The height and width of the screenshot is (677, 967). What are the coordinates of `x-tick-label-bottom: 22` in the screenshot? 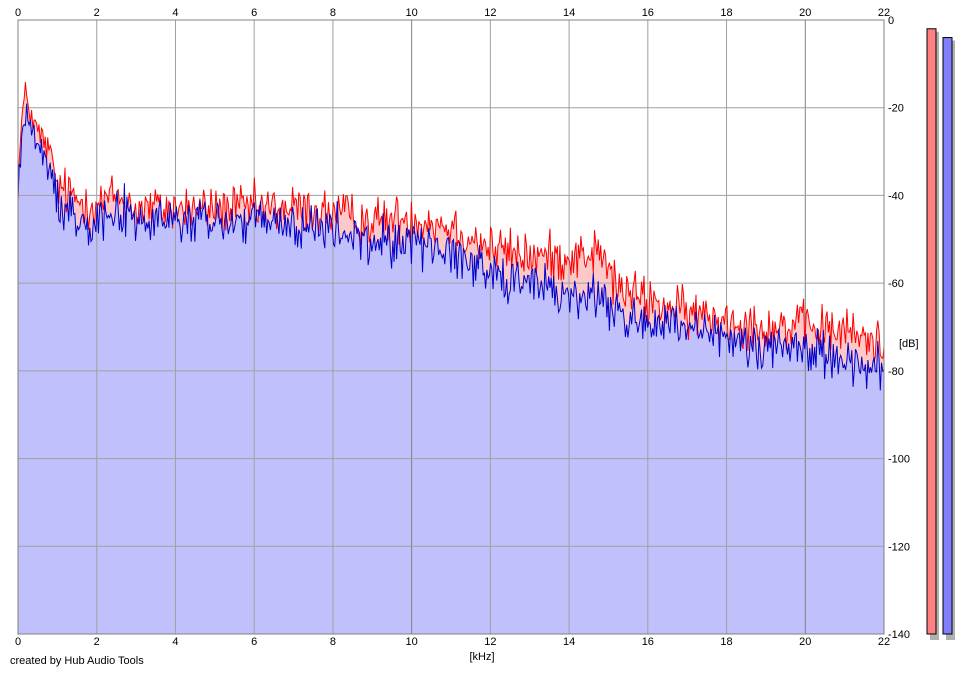 It's located at (884, 642).